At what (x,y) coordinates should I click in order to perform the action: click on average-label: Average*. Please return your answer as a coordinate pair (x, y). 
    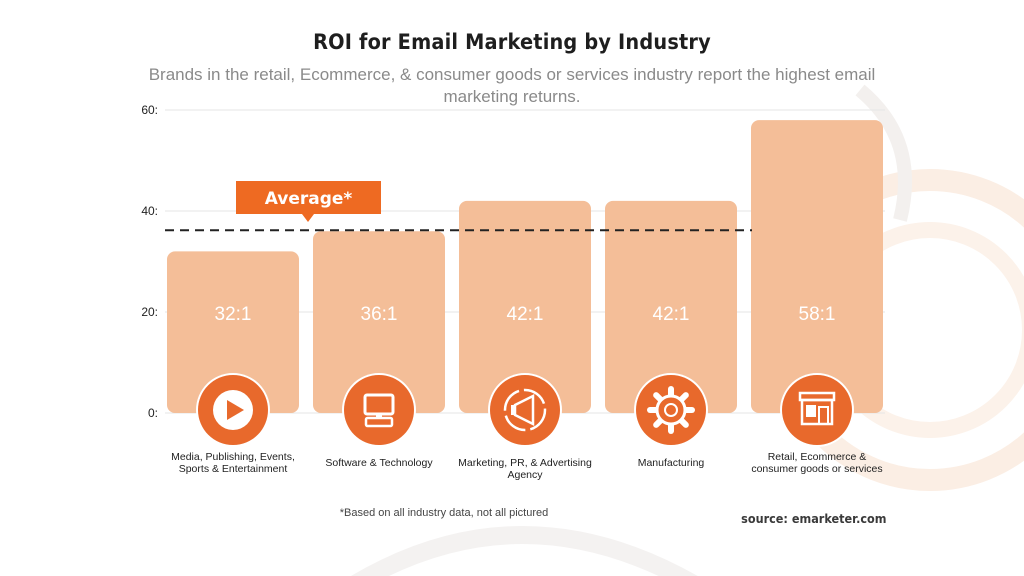
    Looking at the image, I should click on (309, 199).